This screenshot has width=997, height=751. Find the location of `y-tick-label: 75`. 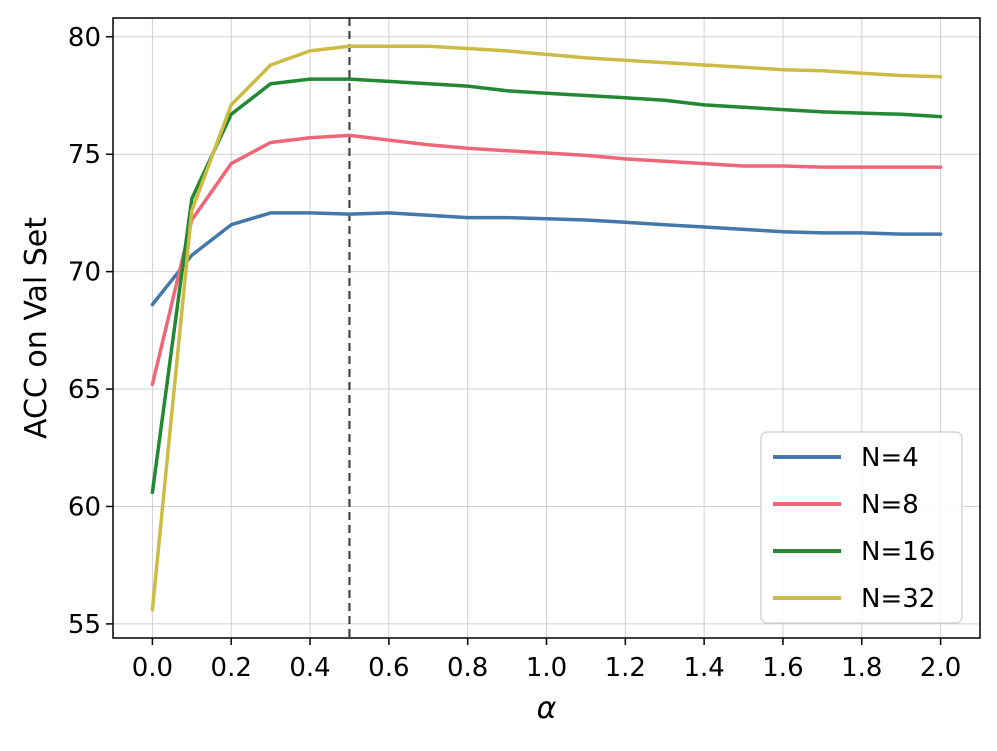

y-tick-label: 75 is located at coordinates (84, 155).